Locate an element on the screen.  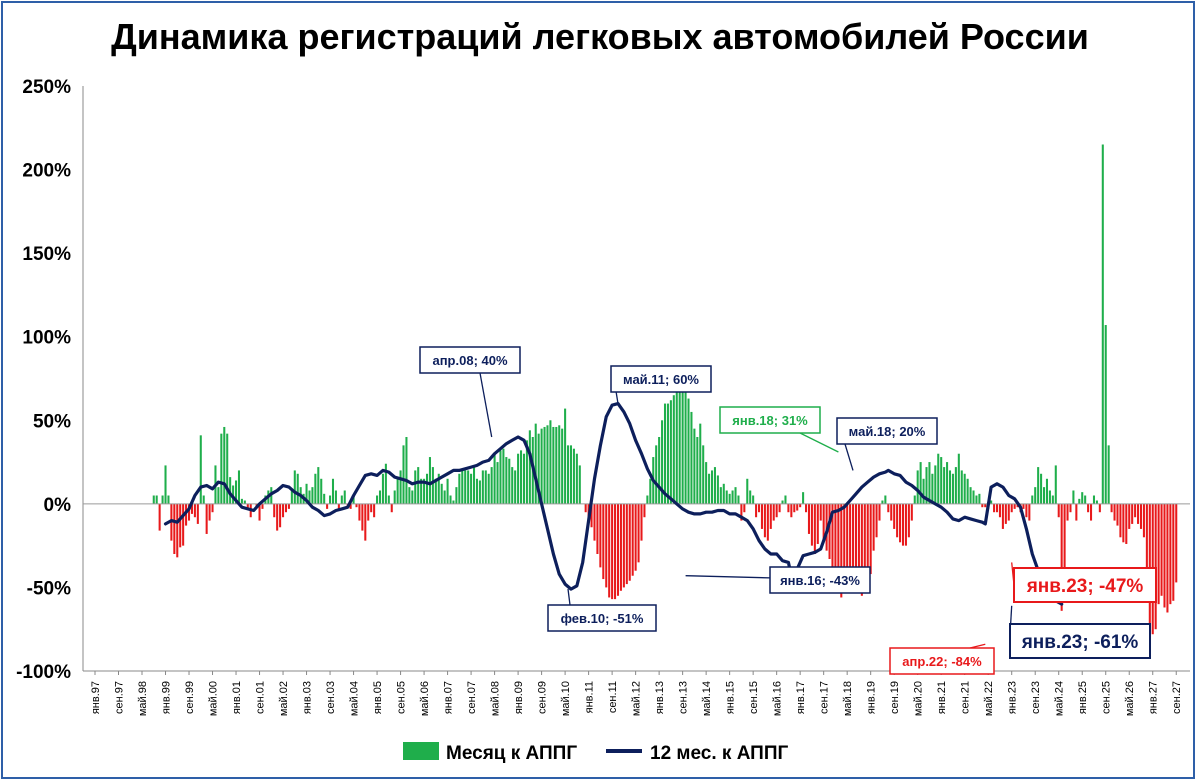
y-tick-label: -50% is located at coordinates (49, 588).